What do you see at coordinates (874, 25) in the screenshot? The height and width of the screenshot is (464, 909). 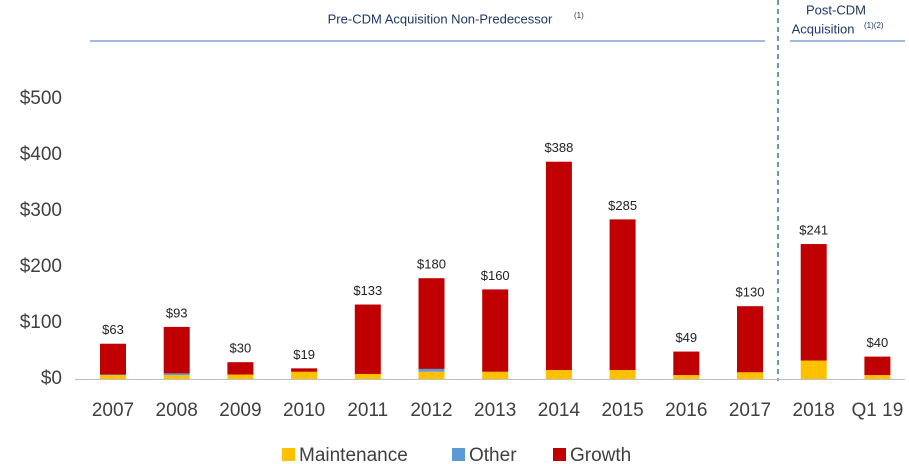 I see `footnote-ref: (1)(2)` at bounding box center [874, 25].